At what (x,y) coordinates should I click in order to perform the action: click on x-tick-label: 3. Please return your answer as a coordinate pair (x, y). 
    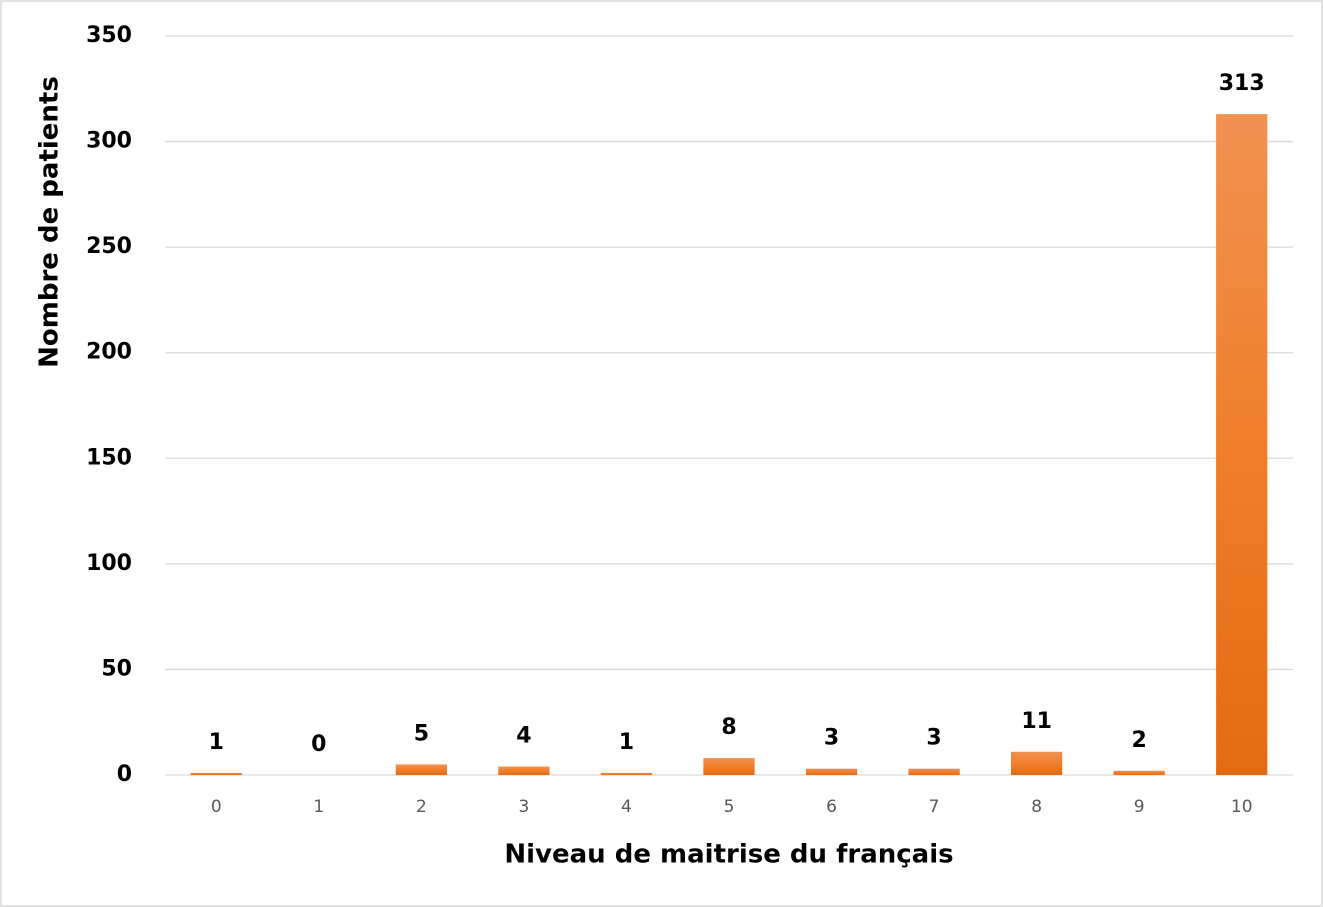
    Looking at the image, I should click on (523, 807).